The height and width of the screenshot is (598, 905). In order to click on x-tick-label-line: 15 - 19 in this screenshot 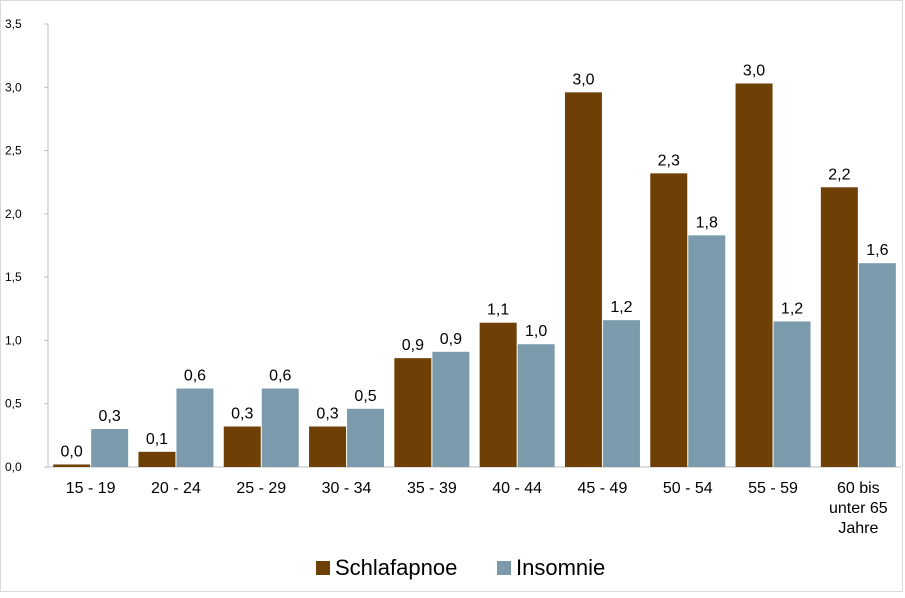, I will do `click(91, 488)`.